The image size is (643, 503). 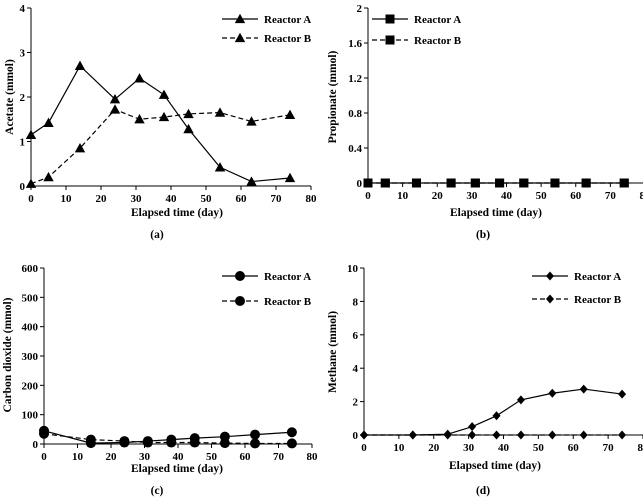 I want to click on panel-d-y-tick-label: 0, so click(x=356, y=436).